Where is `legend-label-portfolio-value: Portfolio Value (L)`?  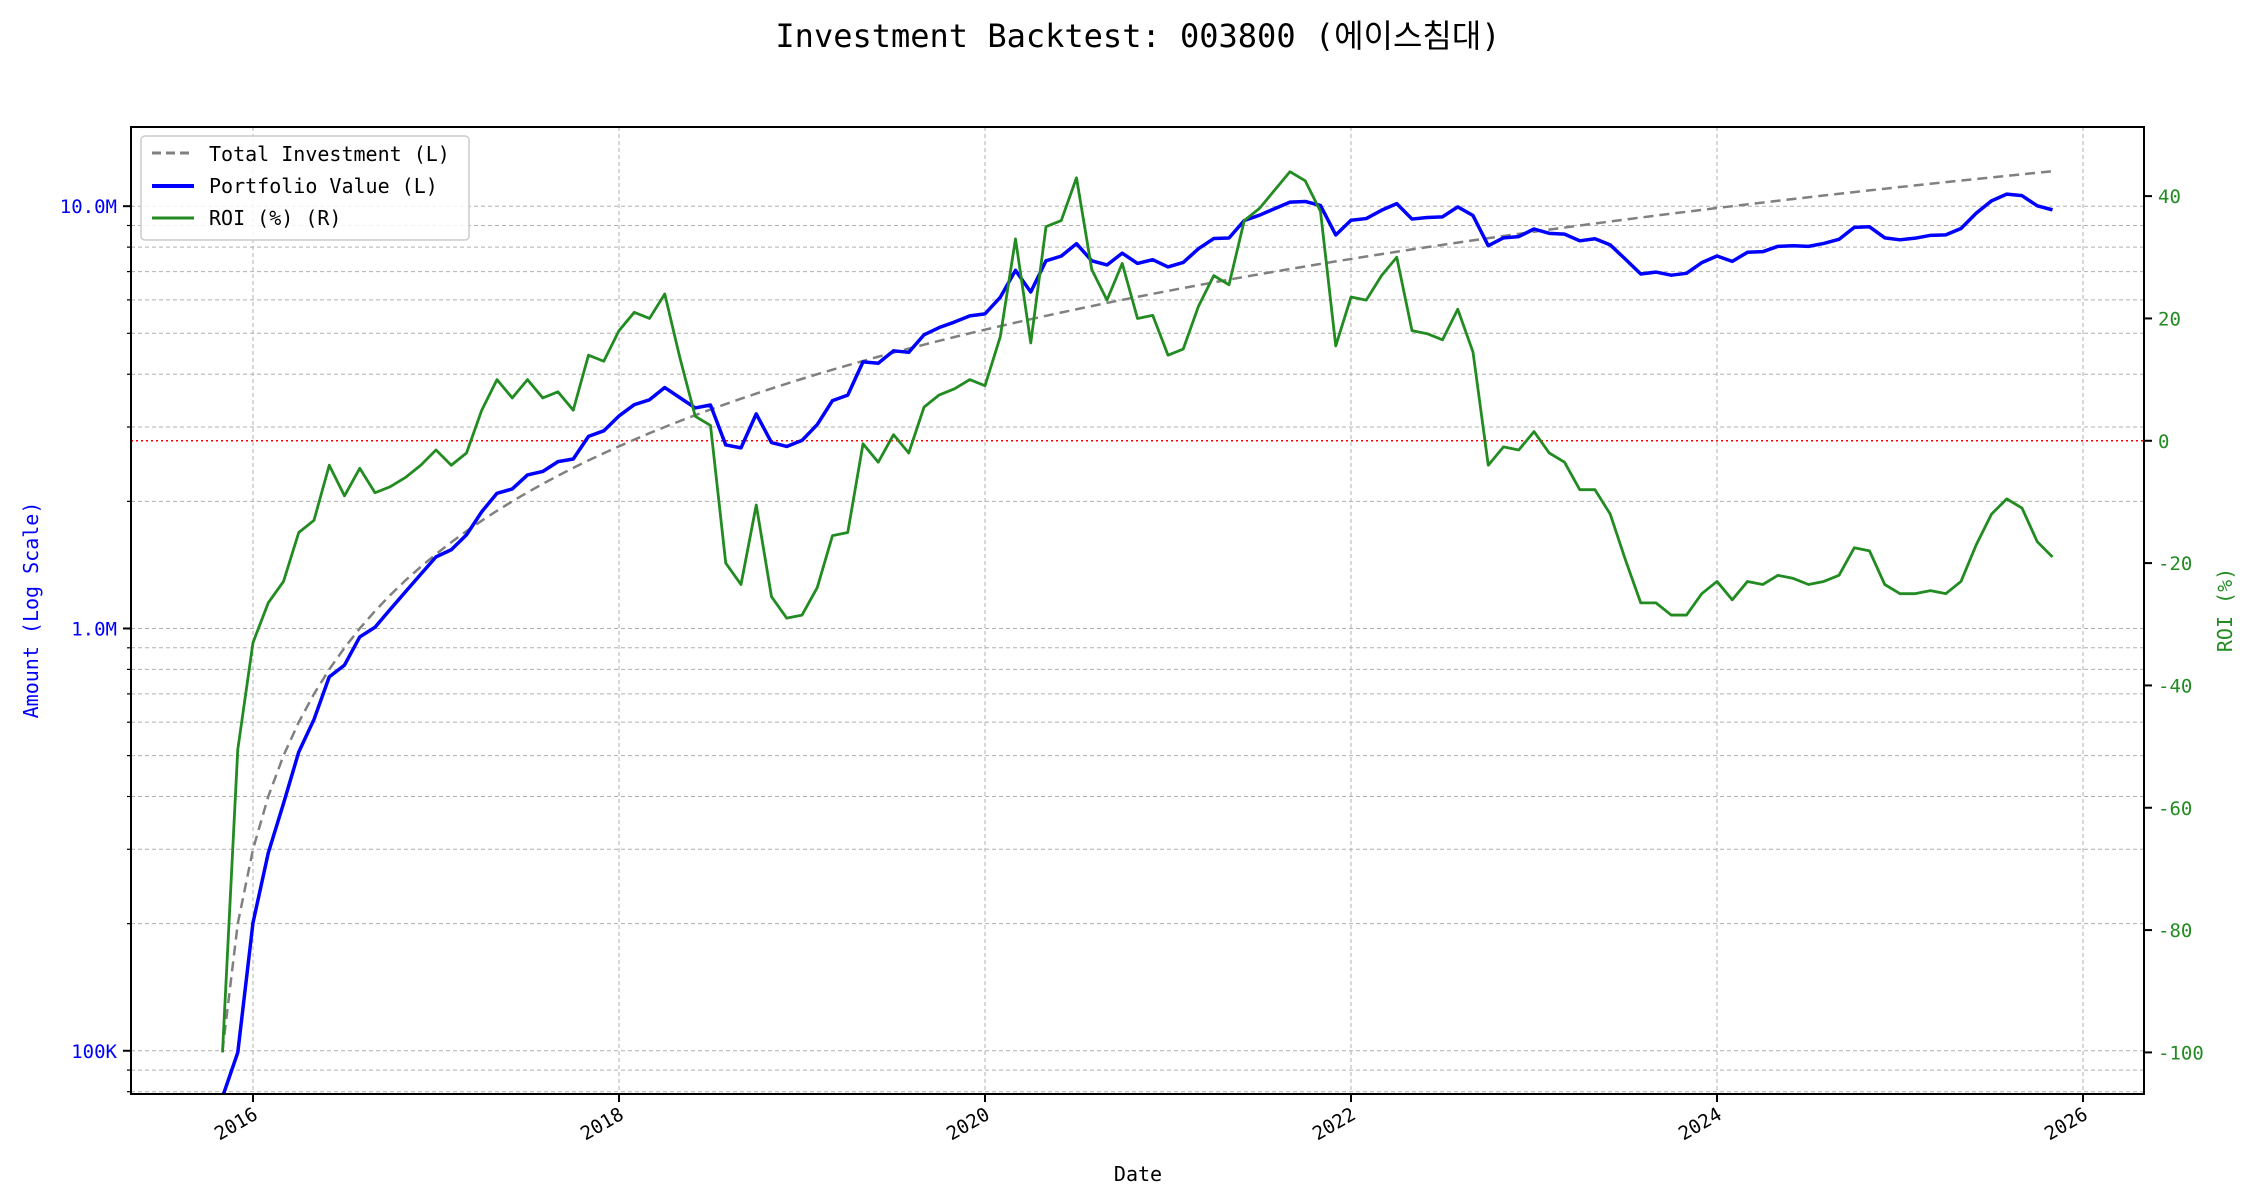 legend-label-portfolio-value: Portfolio Value (L) is located at coordinates (323, 186).